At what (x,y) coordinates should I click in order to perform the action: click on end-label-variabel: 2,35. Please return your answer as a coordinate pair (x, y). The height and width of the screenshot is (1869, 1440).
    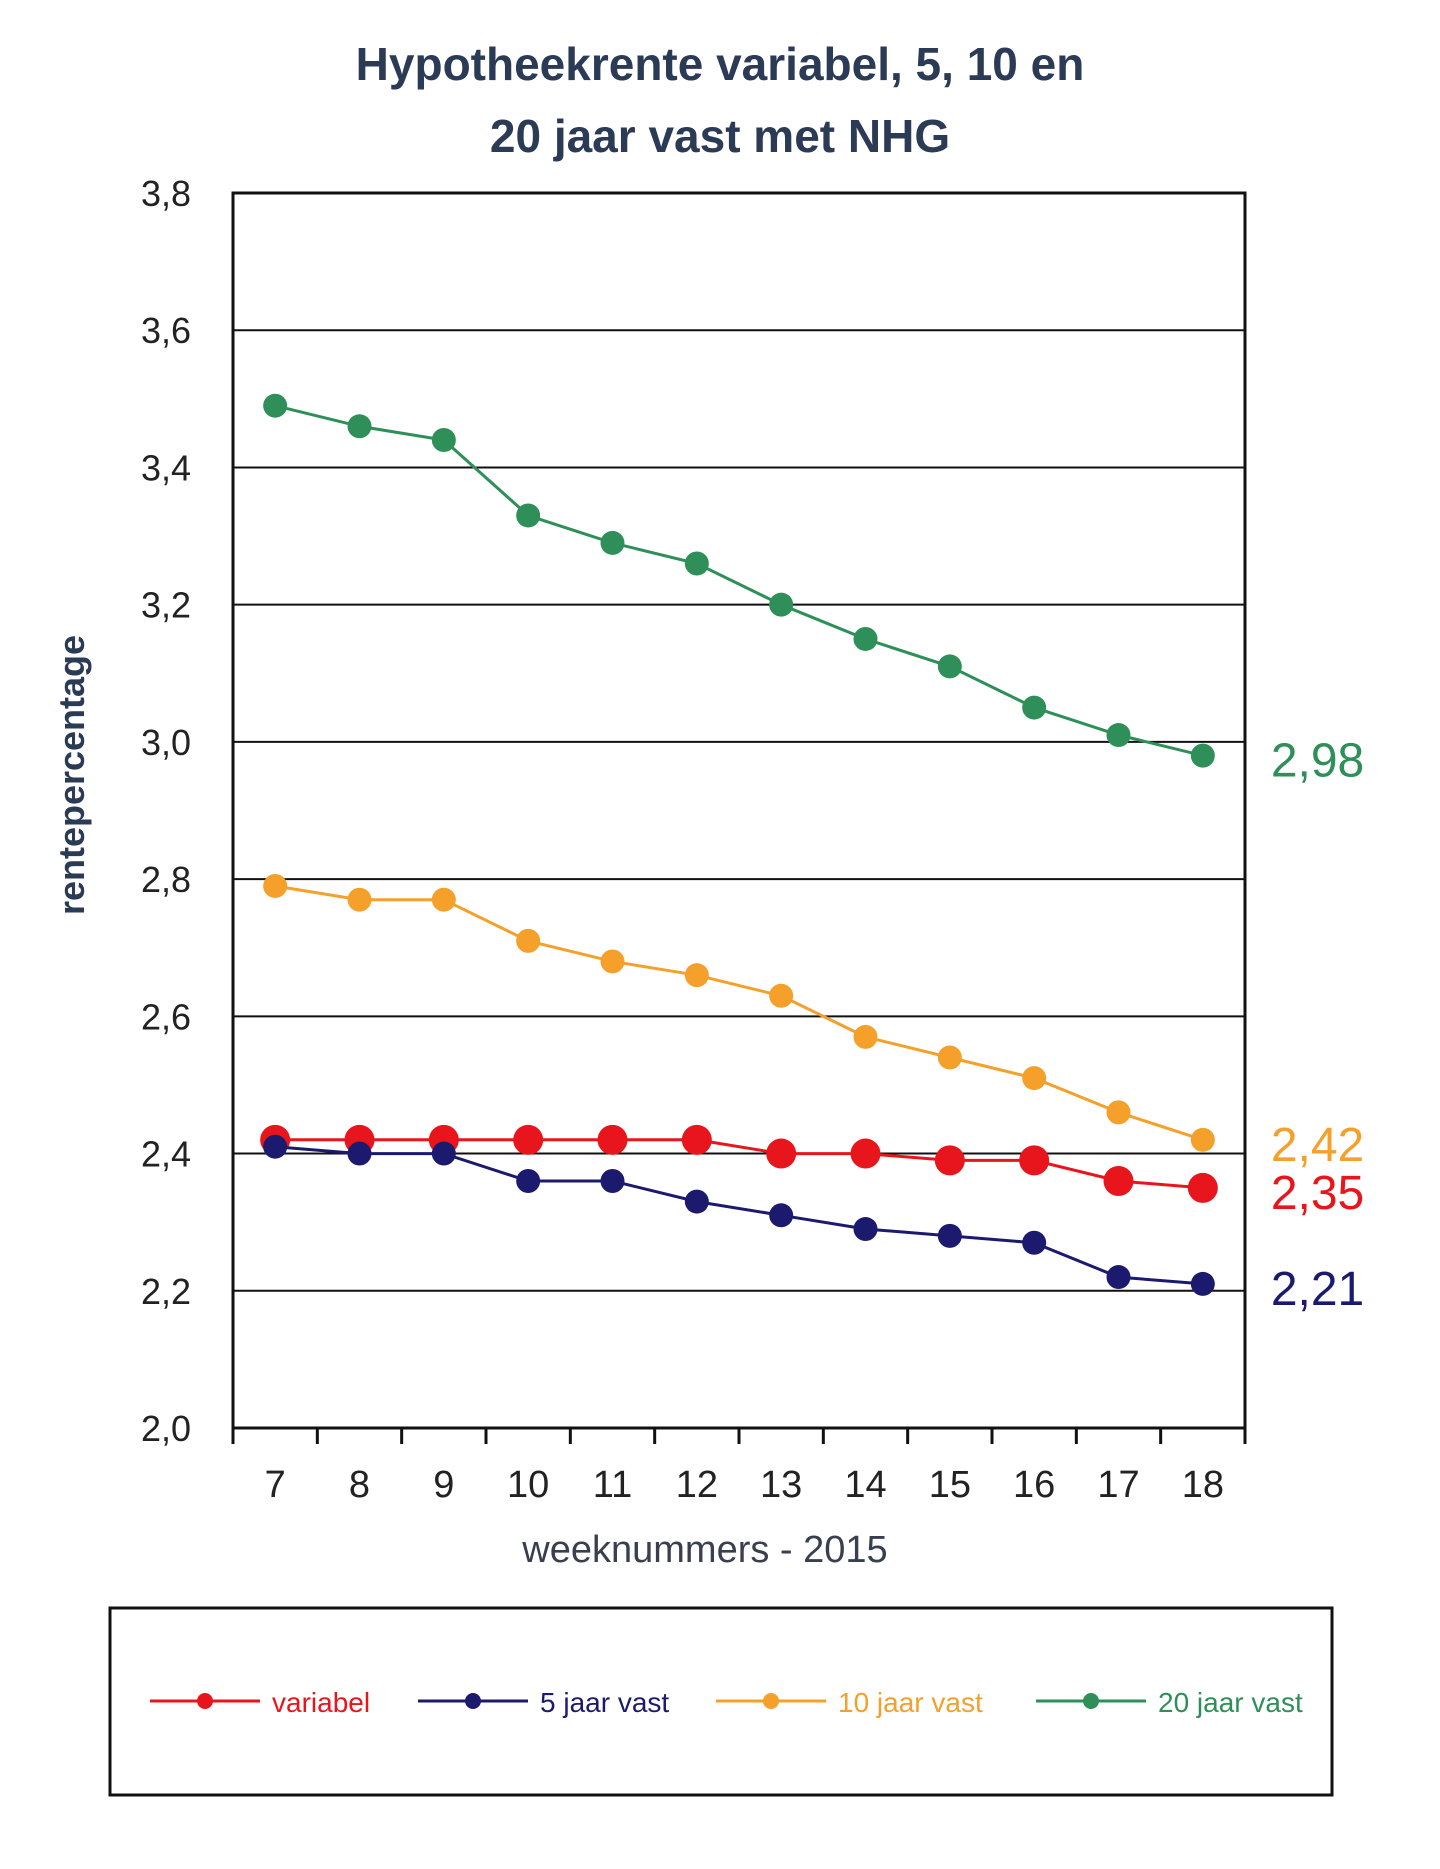
    Looking at the image, I should click on (1317, 1193).